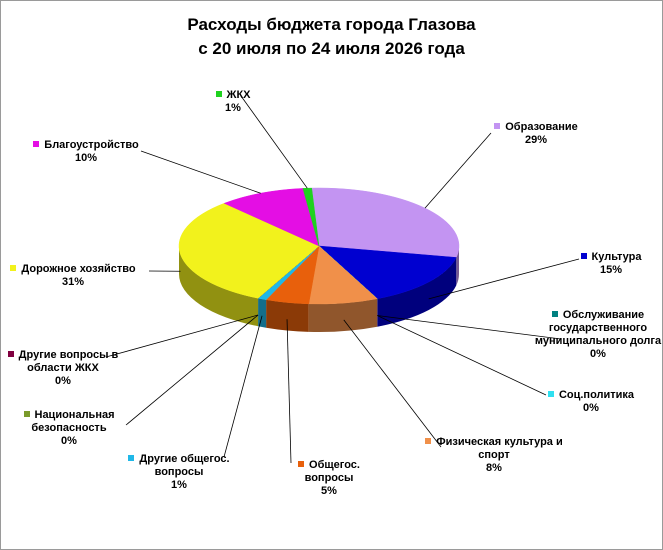 This screenshot has height=550, width=663. I want to click on data-label: Образование 29%, so click(536, 134).